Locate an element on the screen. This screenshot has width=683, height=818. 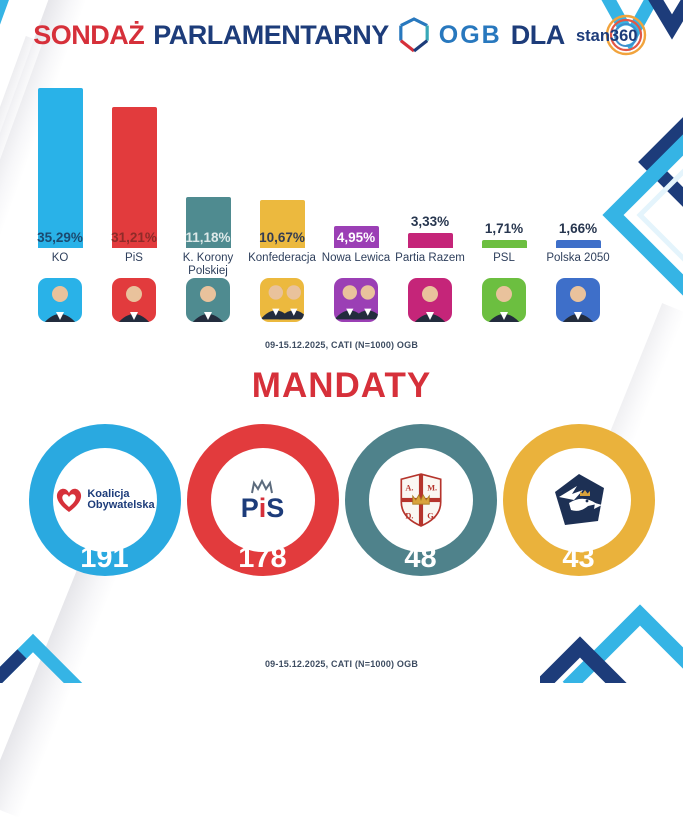
pis-letter-i: i is located at coordinates (262, 507).